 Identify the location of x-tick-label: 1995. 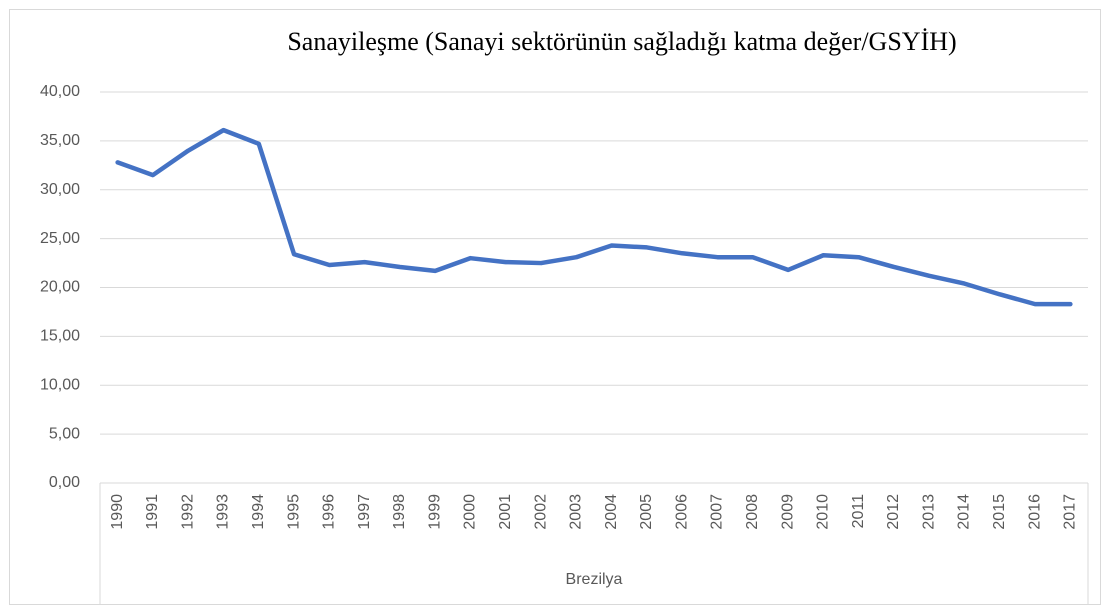
(293, 512).